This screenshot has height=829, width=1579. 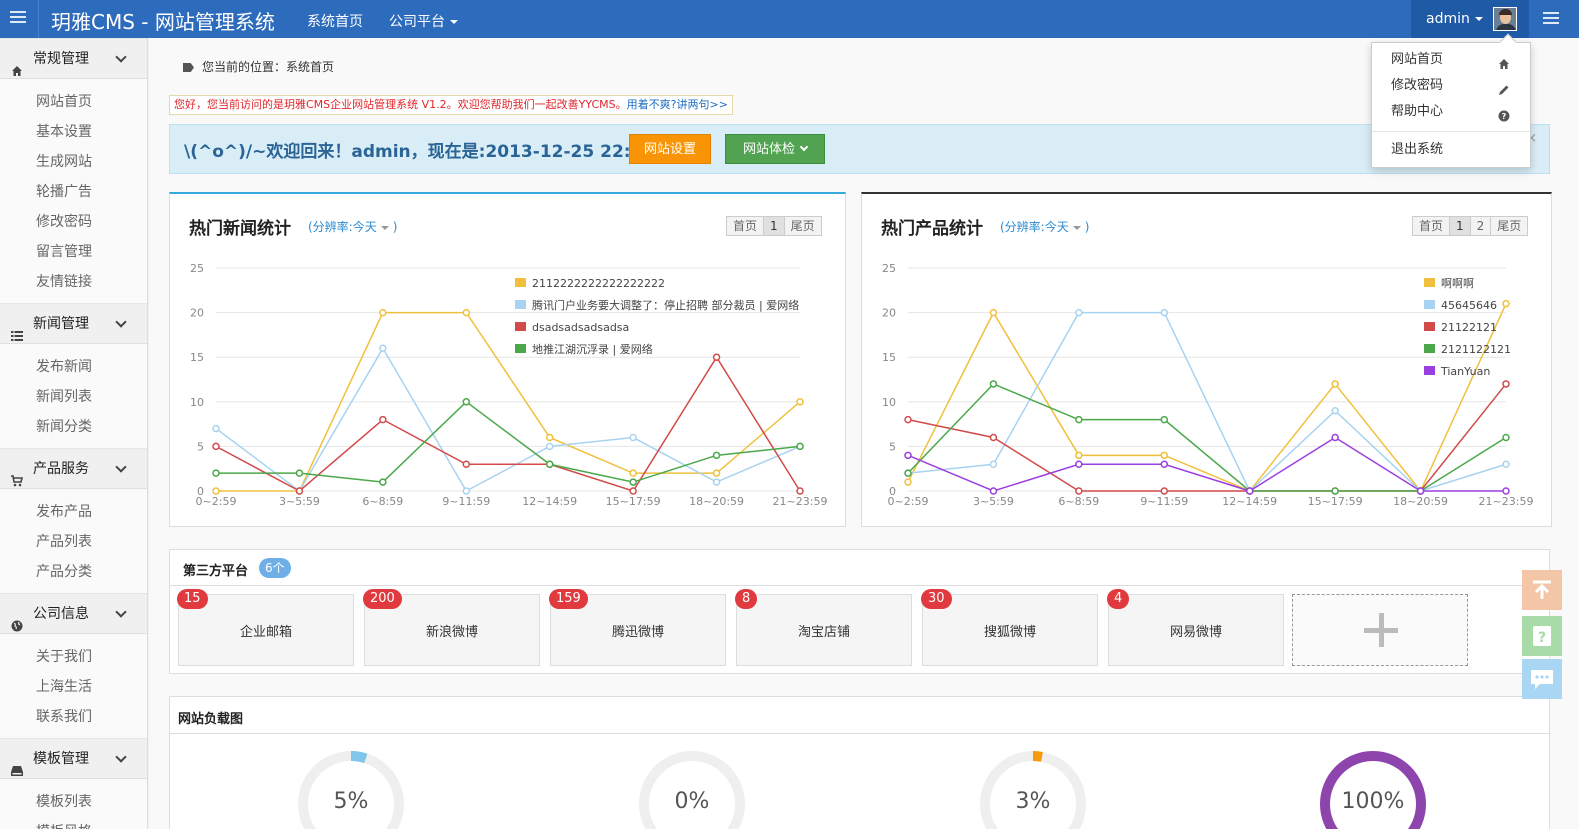 What do you see at coordinates (1531, 138) in the screenshot?
I see `close-icon: ×` at bounding box center [1531, 138].